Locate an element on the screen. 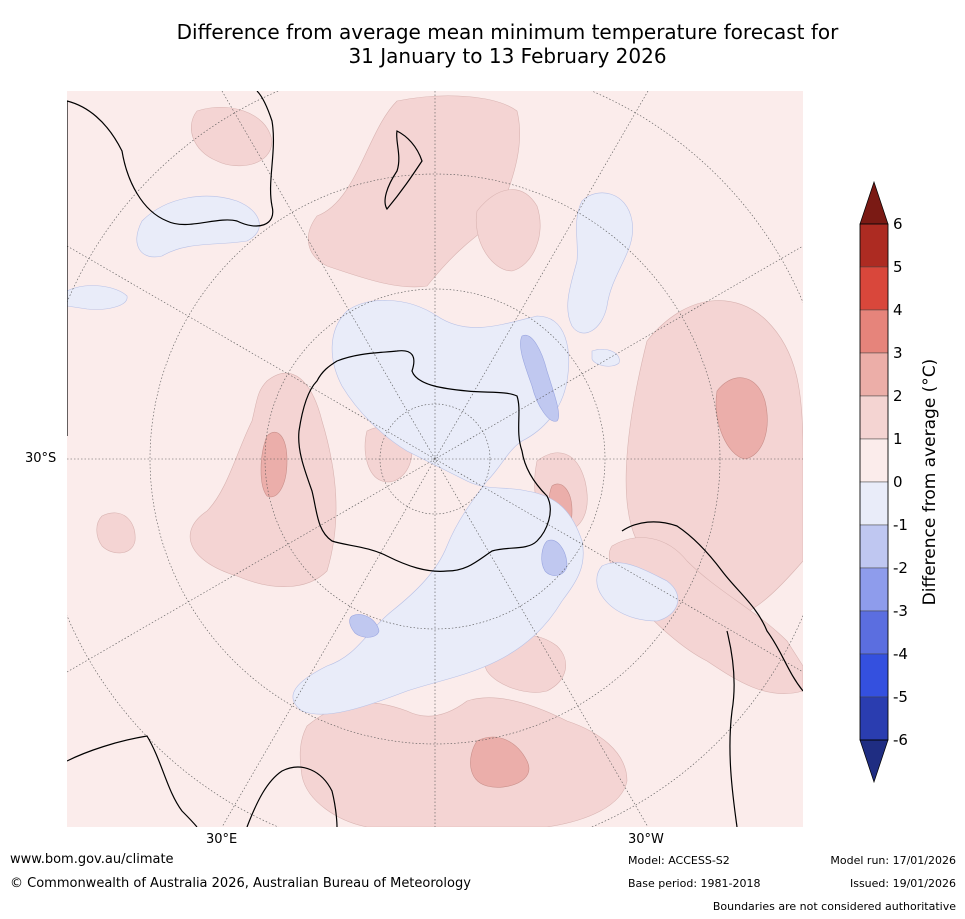 The width and height of the screenshot is (965, 919). colorbar-tick-label: -5 is located at coordinates (900, 697).